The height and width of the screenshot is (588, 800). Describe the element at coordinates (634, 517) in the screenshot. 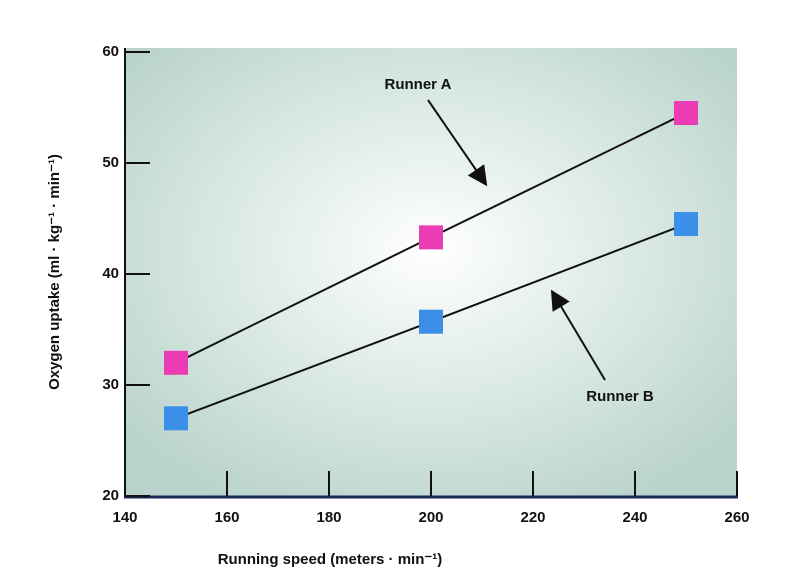

I see `x-tick-label: 240` at that location.